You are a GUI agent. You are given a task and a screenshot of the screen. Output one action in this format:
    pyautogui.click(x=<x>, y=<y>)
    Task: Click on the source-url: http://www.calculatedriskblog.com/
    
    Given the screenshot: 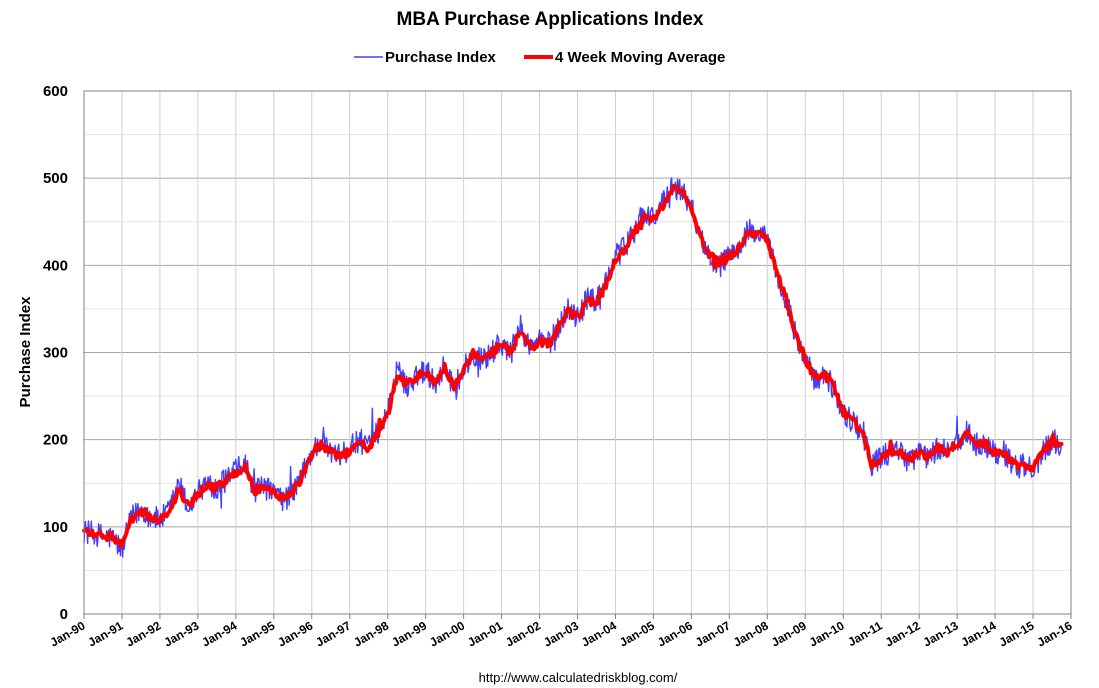 What is the action you would take?
    pyautogui.click(x=578, y=677)
    